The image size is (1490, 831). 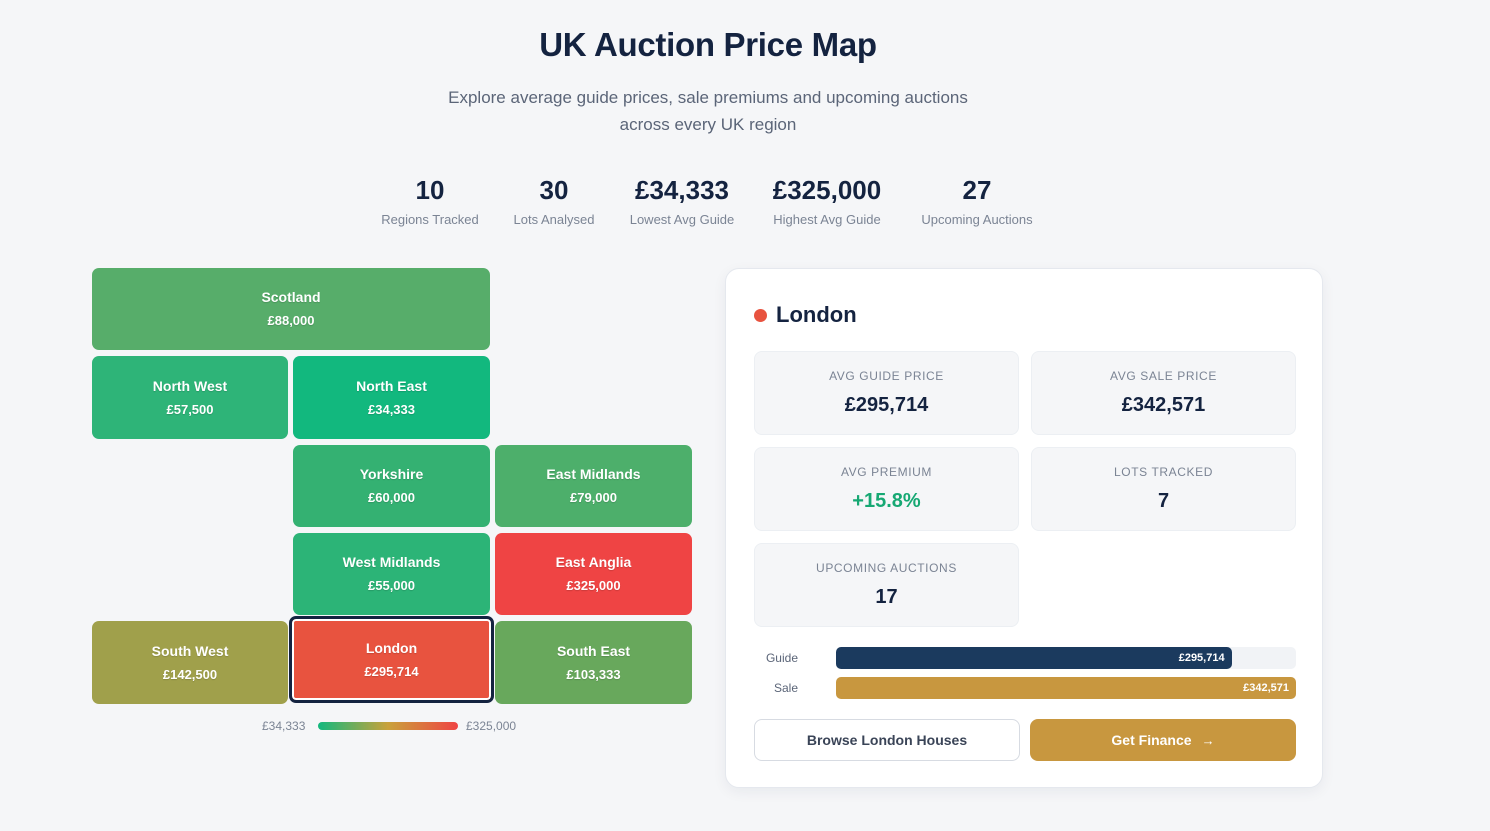 I want to click on stat-lots-analysed: 30 Lots Analysed, so click(x=554, y=200).